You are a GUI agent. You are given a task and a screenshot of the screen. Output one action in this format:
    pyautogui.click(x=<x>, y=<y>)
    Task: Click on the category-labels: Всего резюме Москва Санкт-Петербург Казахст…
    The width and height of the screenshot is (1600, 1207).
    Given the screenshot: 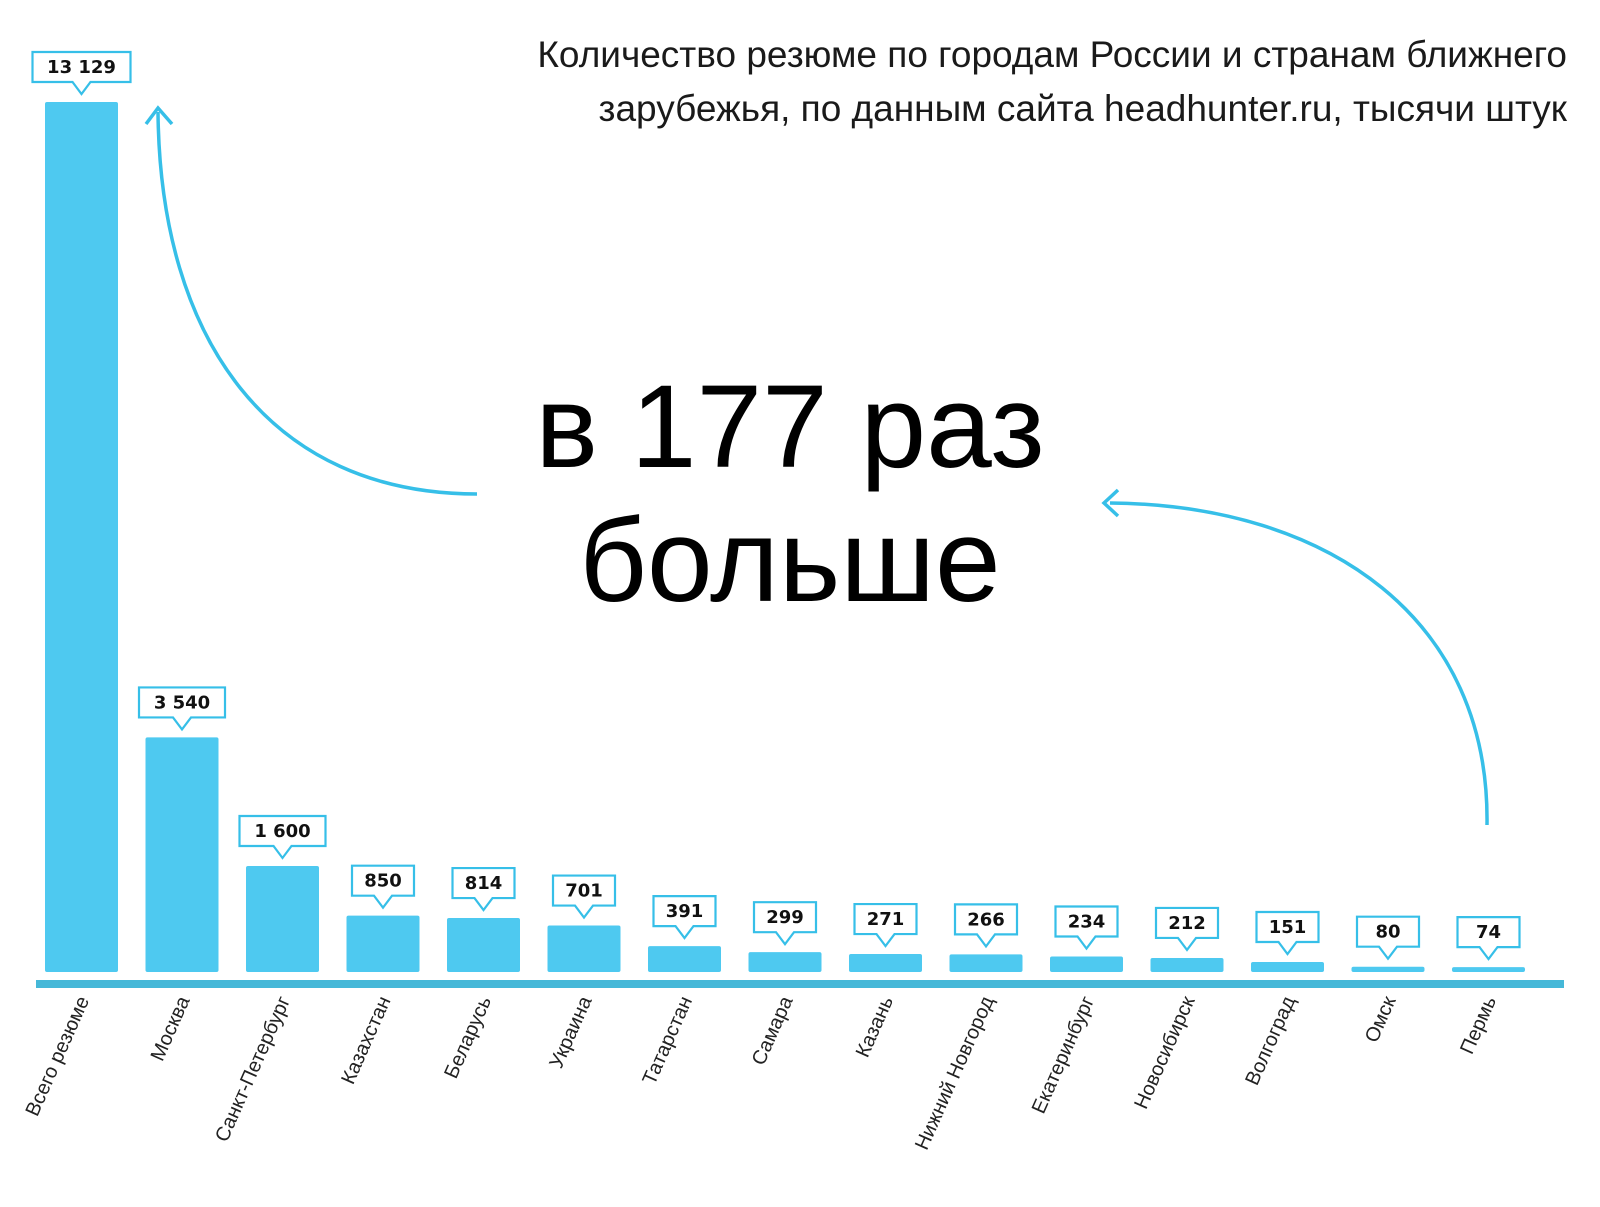 What is the action you would take?
    pyautogui.click(x=761, y=1072)
    